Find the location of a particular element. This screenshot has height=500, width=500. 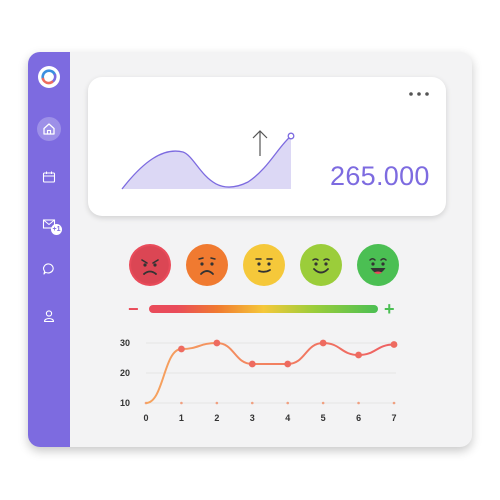

more-options-button is located at coordinates (419, 94).